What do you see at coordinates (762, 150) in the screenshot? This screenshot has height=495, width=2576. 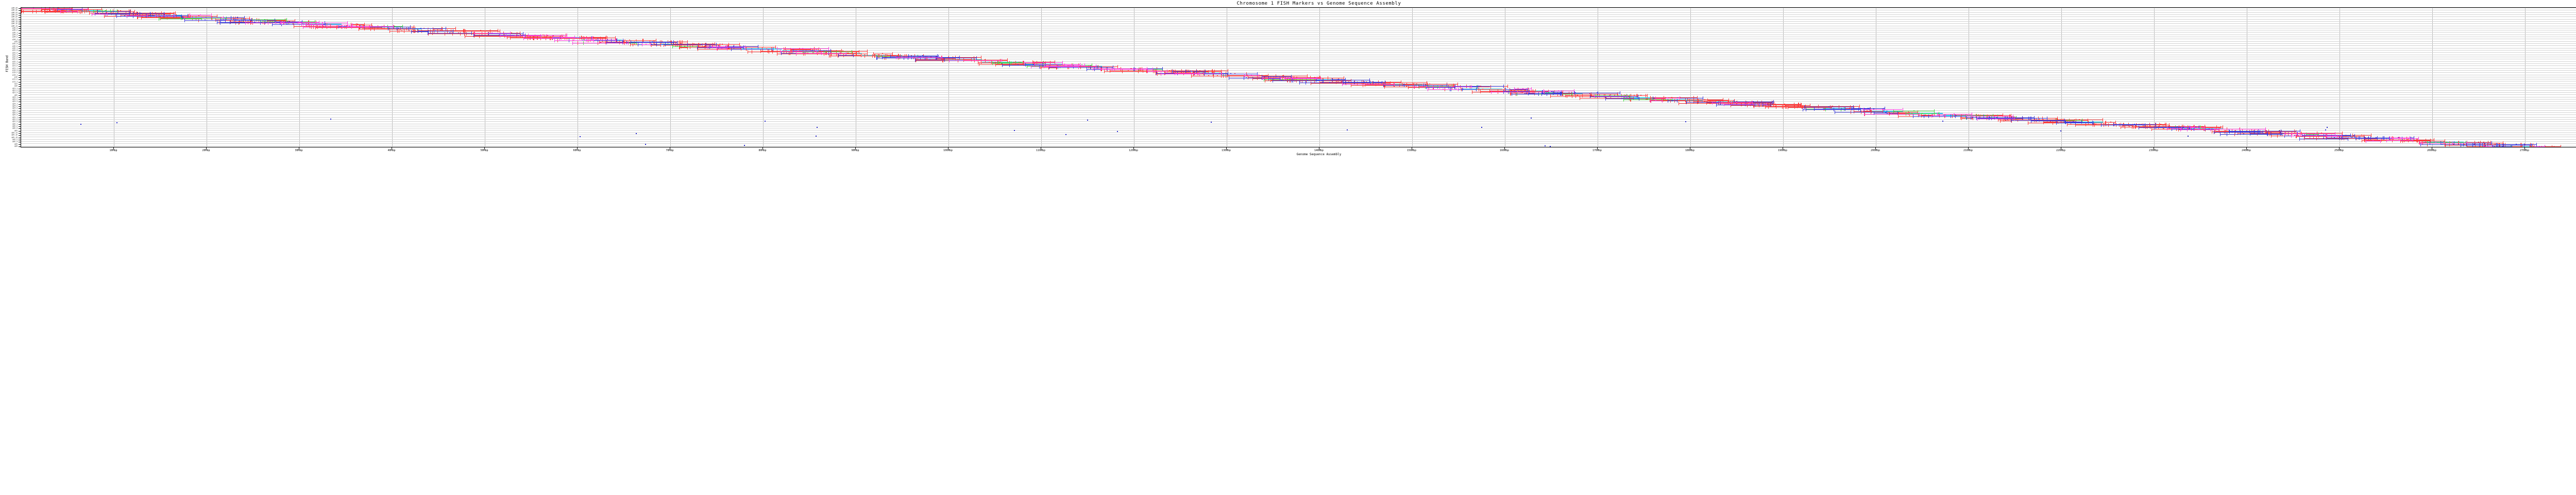 I see `x-tick-label: 80Mbp` at bounding box center [762, 150].